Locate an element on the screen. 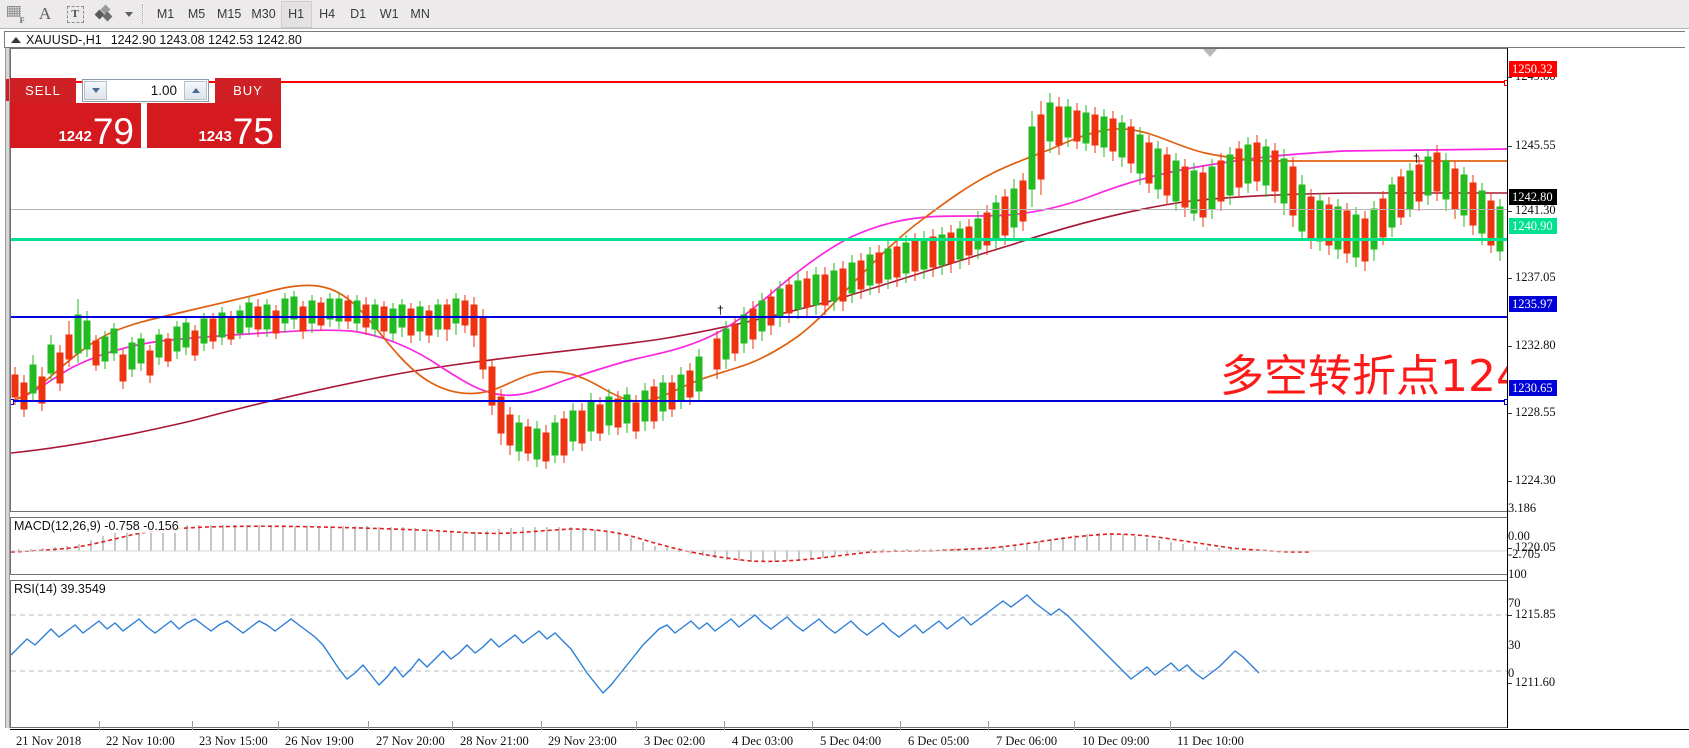  rsi-axis-label: 100 is located at coordinates (1517, 574).